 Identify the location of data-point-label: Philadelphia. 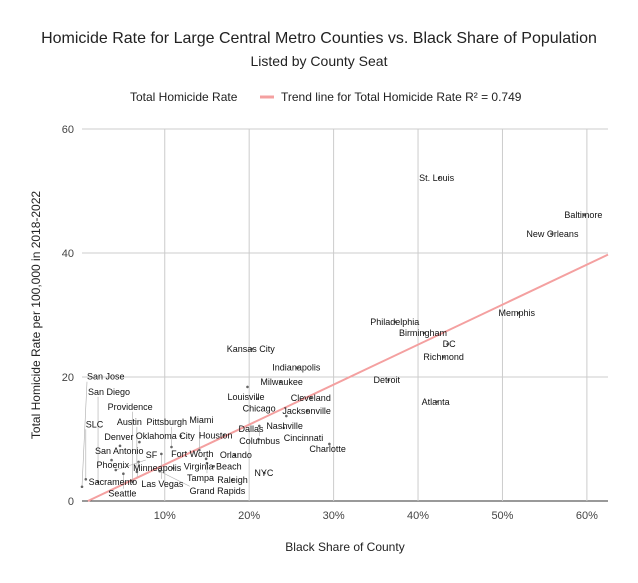
(394, 322).